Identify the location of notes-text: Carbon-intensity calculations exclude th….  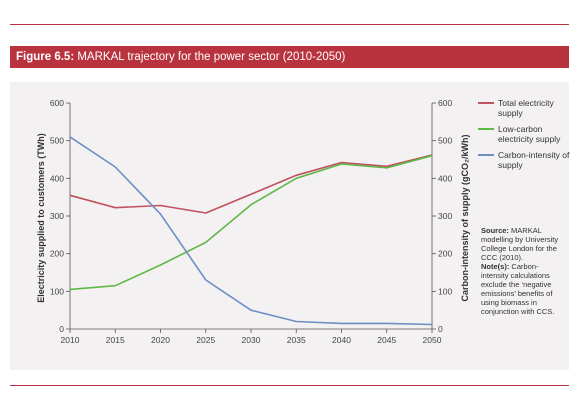
(518, 289).